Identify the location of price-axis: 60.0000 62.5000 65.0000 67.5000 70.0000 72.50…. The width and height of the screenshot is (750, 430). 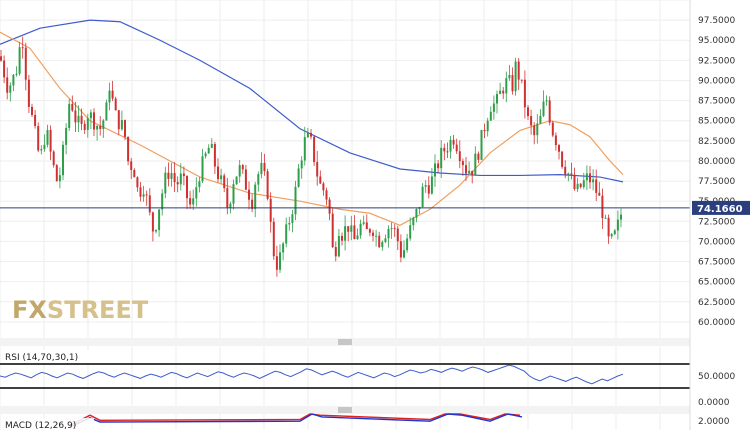
(716, 172).